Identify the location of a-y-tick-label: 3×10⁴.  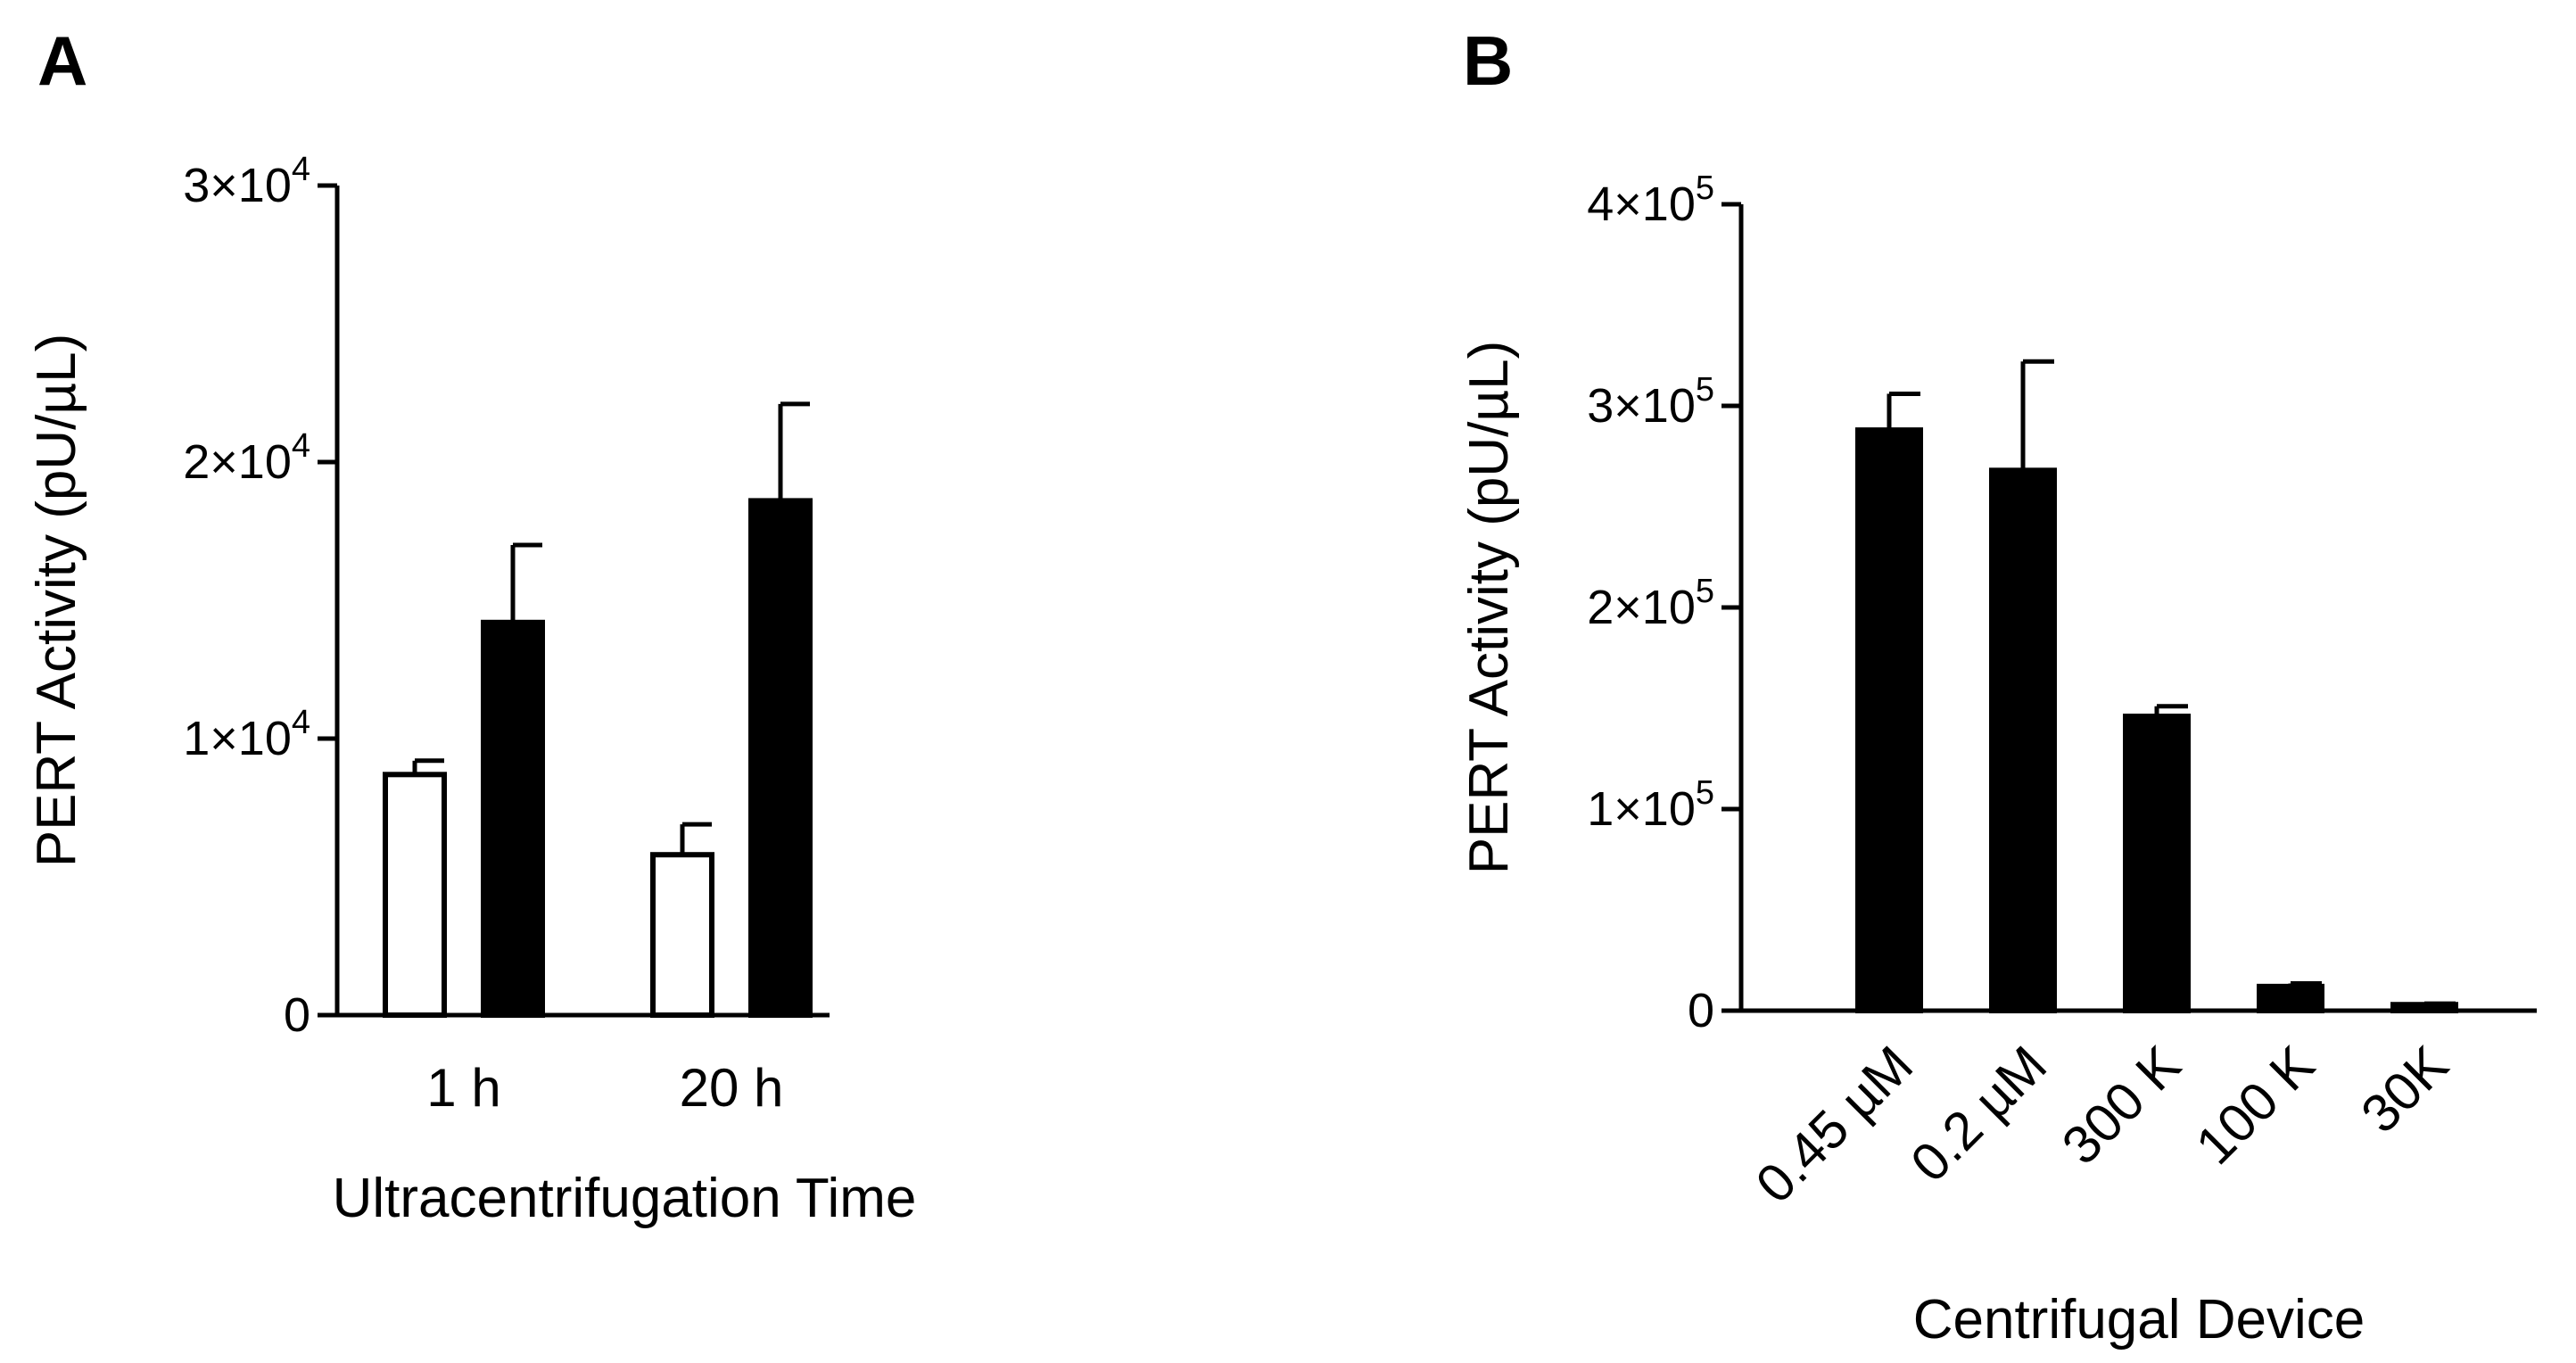
(247, 182).